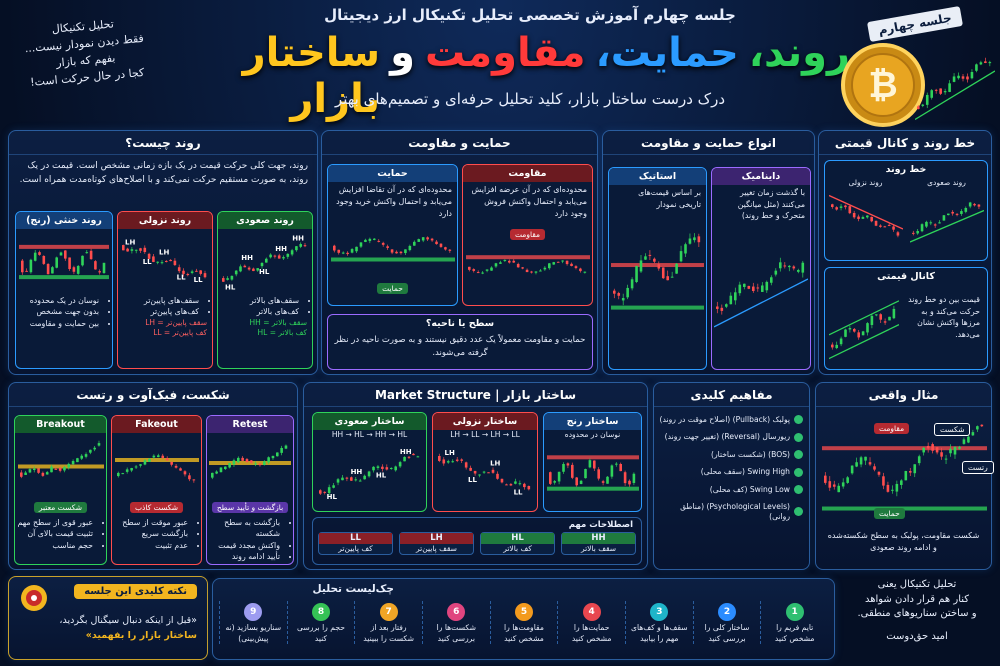 Image resolution: width=1000 pixels, height=666 pixels. Describe the element at coordinates (600, 525) in the screenshot. I see `terms-title: اصطلاحات مهم` at that location.